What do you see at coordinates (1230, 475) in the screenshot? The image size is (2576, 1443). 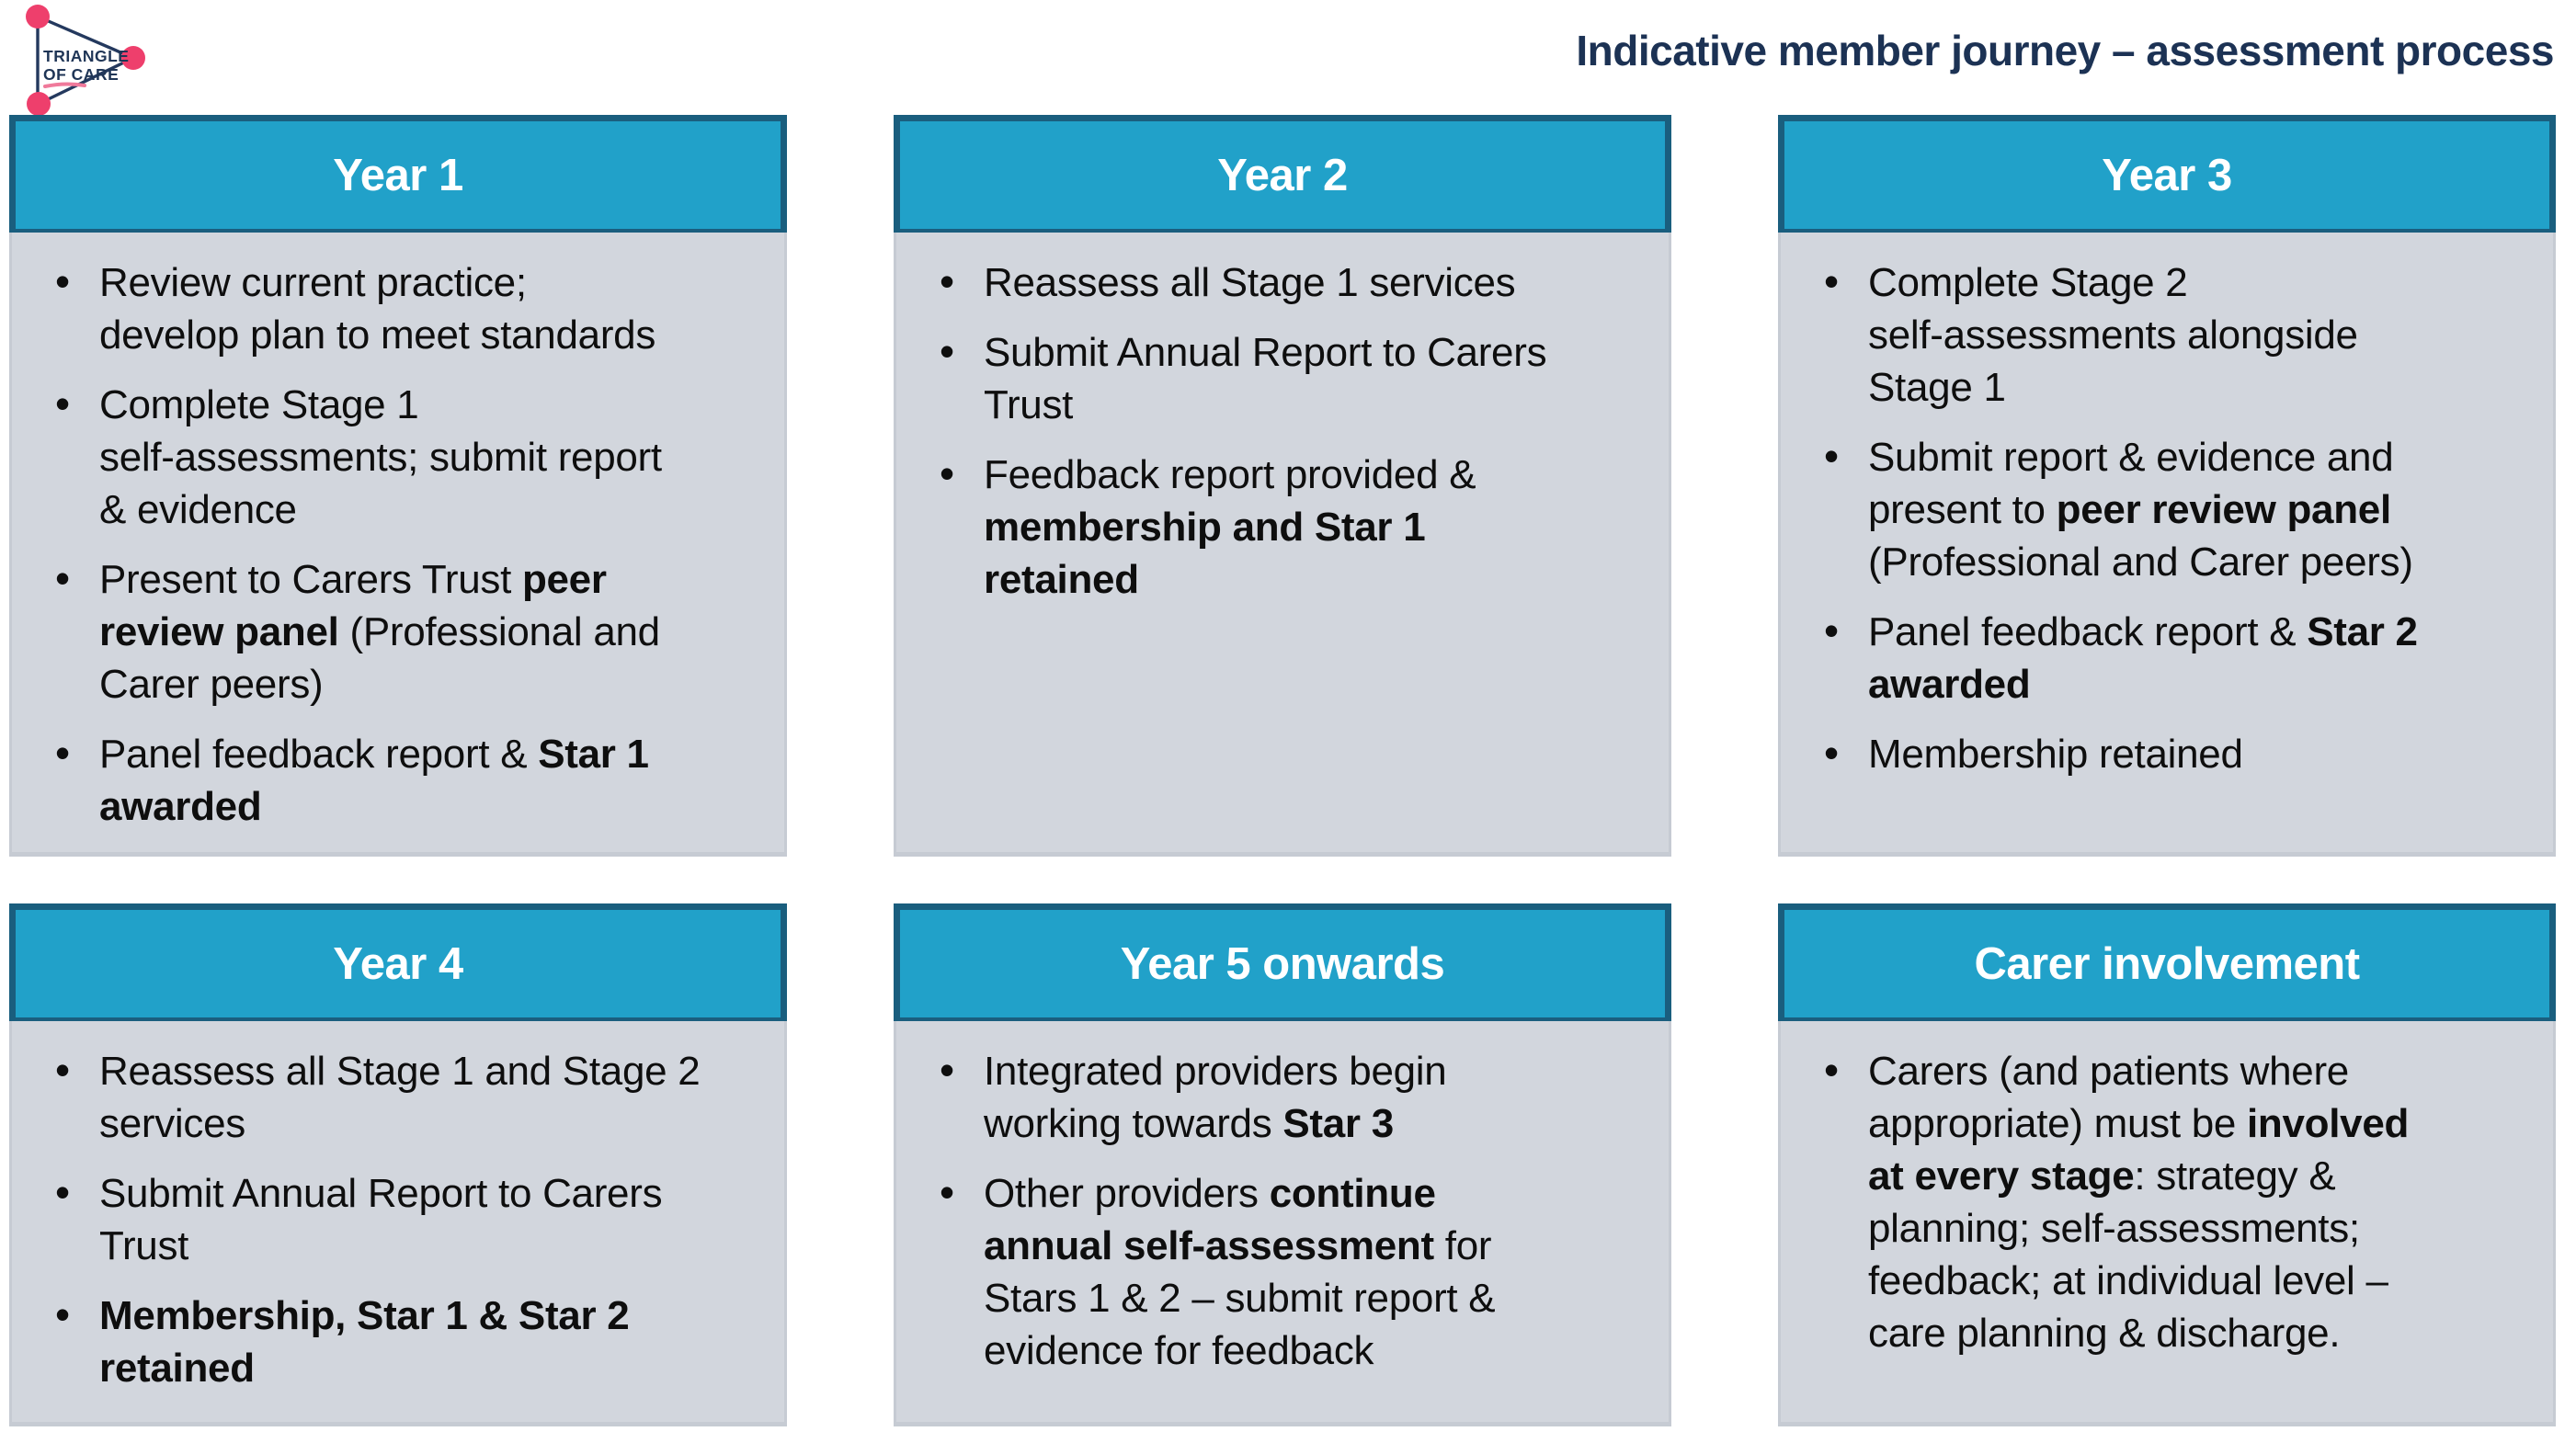 I see `bullet-text: Feedback report provided &` at bounding box center [1230, 475].